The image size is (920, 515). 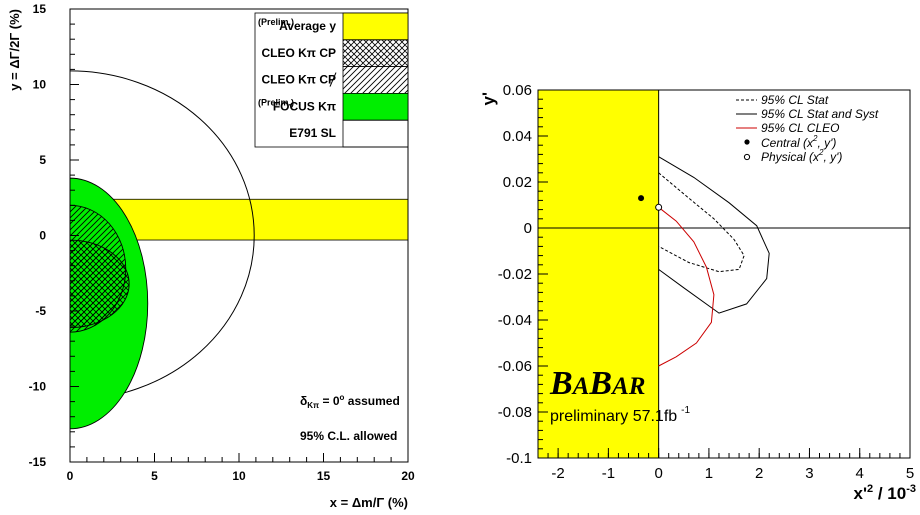 I want to click on preliminary-label: preliminary 57.1fb -1, so click(x=620, y=415).